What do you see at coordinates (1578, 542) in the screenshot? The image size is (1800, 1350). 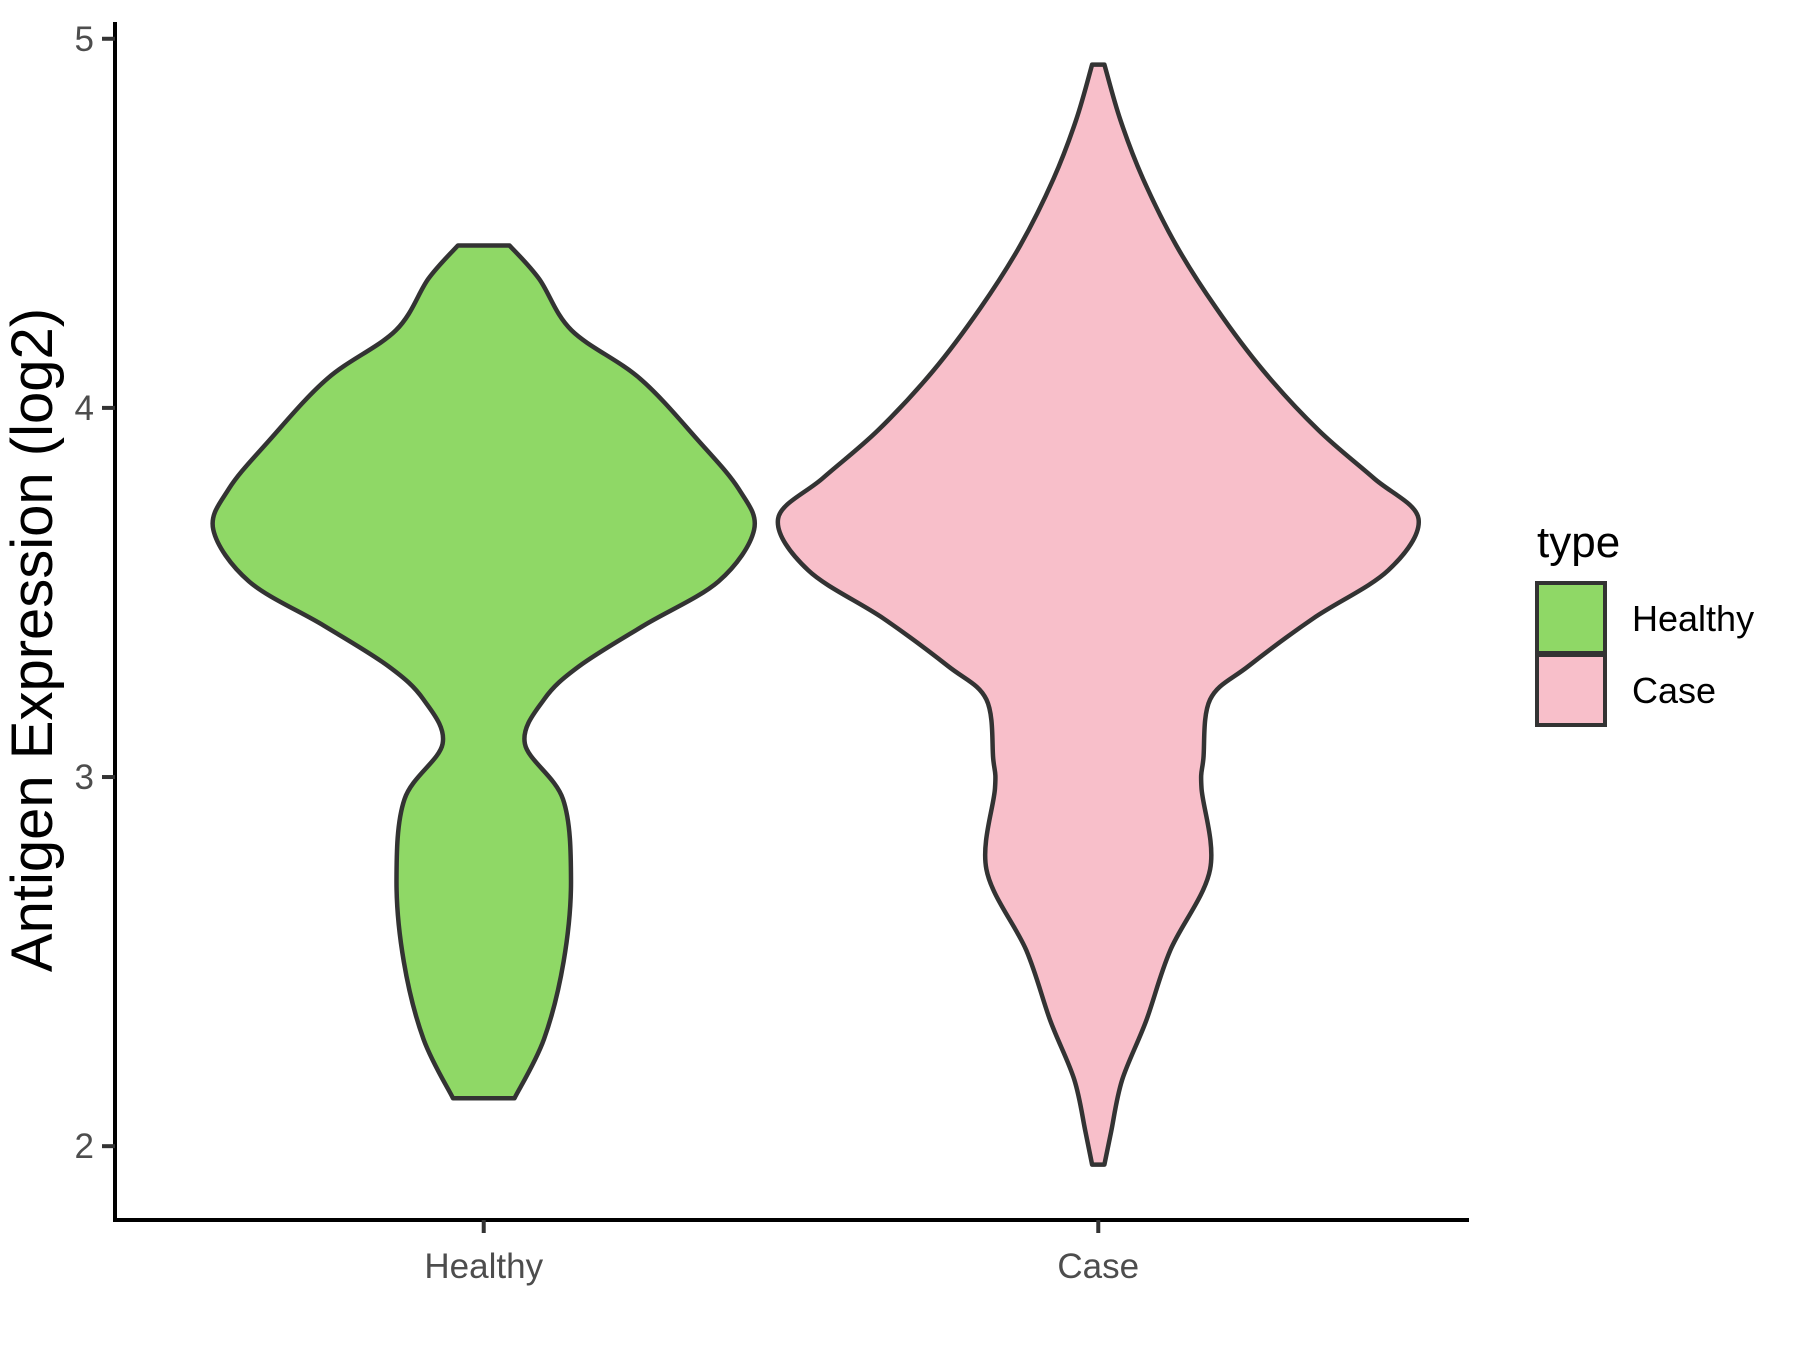 I see `legend-title: type` at bounding box center [1578, 542].